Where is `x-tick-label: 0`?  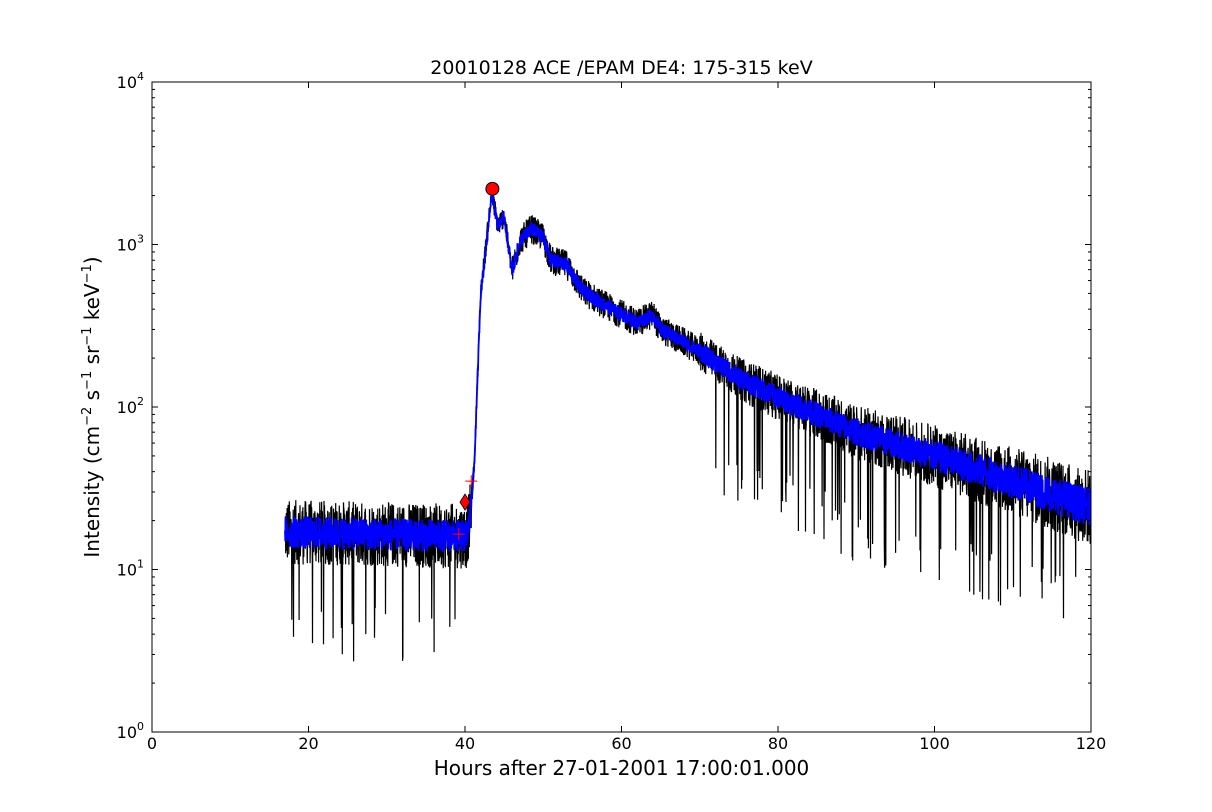
x-tick-label: 0 is located at coordinates (152, 743).